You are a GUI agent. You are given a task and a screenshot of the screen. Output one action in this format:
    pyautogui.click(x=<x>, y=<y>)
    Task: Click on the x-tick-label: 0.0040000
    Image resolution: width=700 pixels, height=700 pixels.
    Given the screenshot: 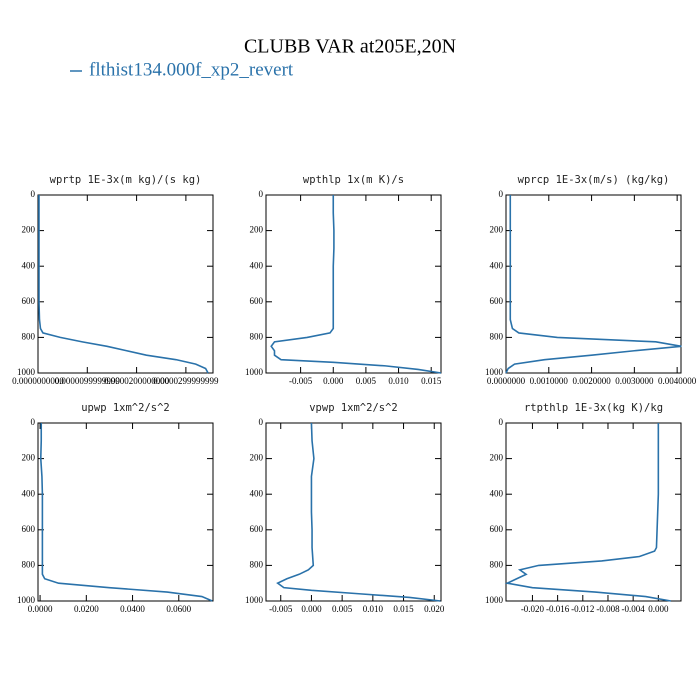 What is the action you would take?
    pyautogui.click(x=677, y=381)
    